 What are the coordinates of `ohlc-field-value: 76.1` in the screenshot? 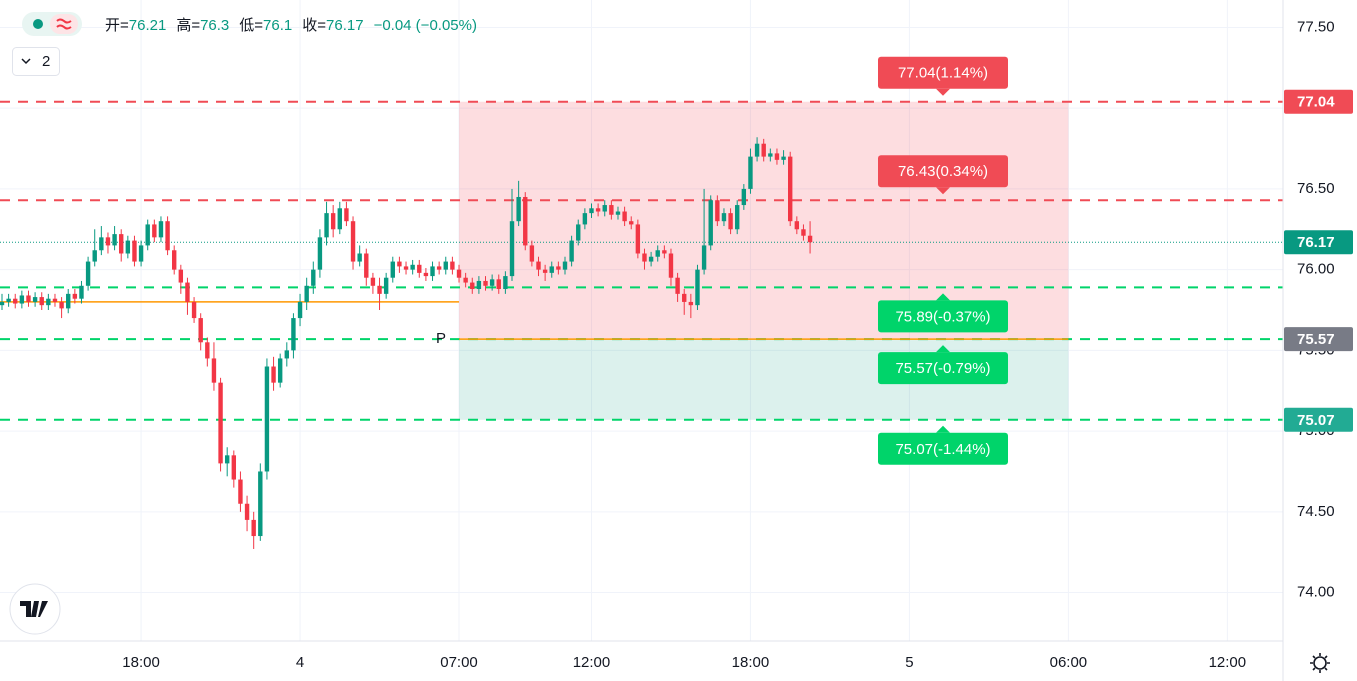 It's located at (277, 25).